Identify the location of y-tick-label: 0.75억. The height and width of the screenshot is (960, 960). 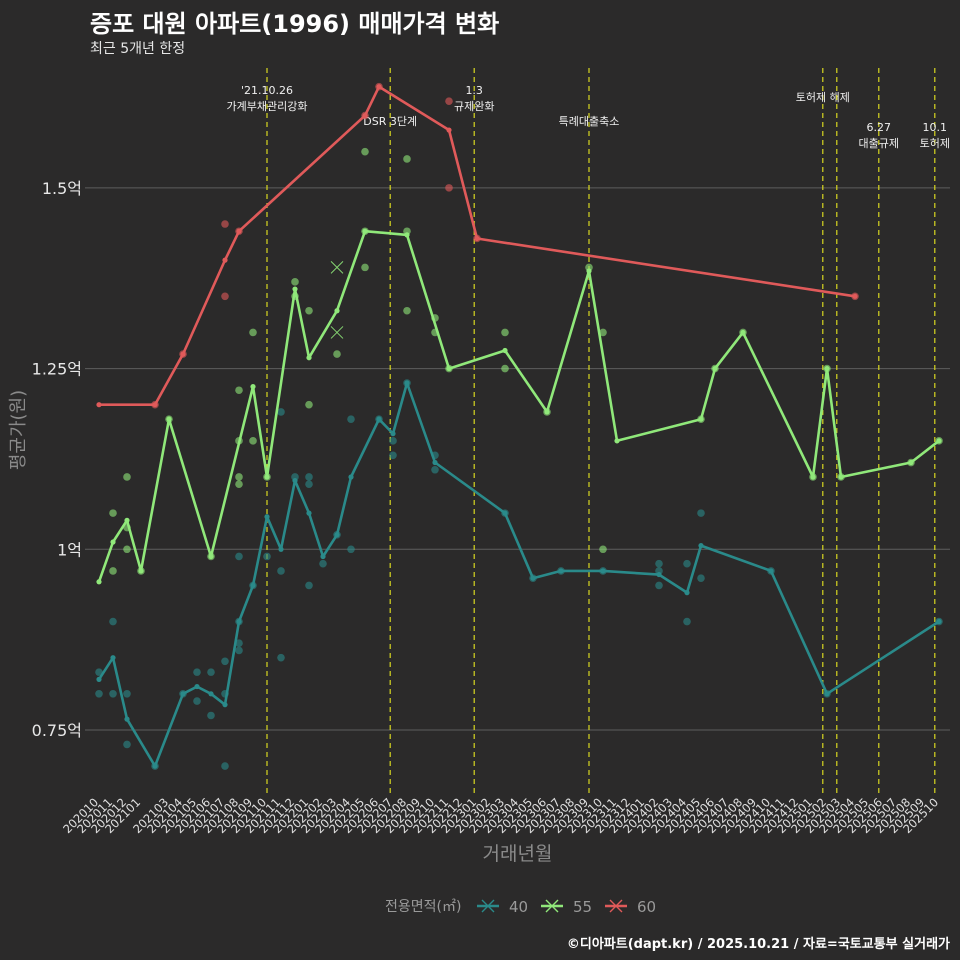
(57, 730).